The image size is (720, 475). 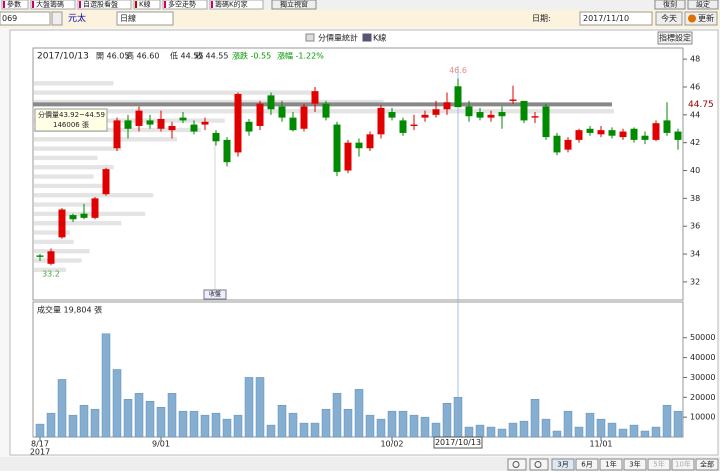 What do you see at coordinates (675, 38) in the screenshot?
I see `indicator-button` at bounding box center [675, 38].